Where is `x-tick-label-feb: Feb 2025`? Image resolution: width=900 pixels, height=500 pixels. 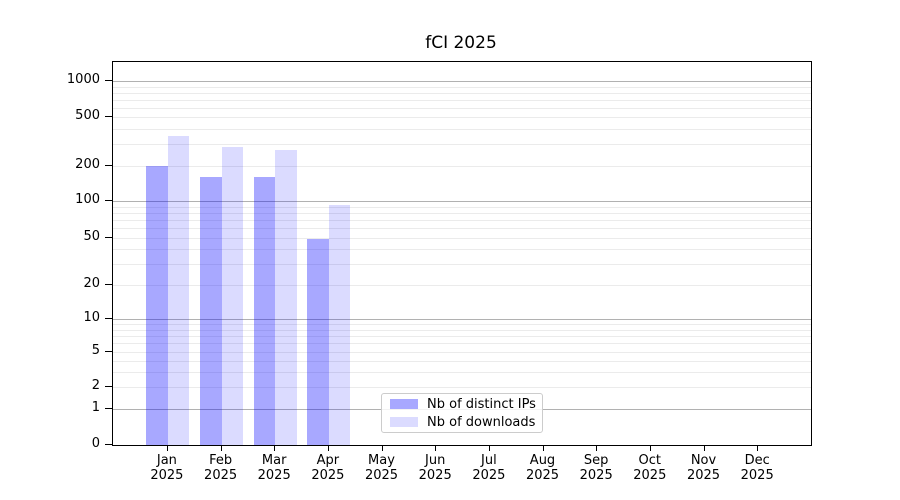
x-tick-label-feb: Feb 2025 is located at coordinates (221, 468).